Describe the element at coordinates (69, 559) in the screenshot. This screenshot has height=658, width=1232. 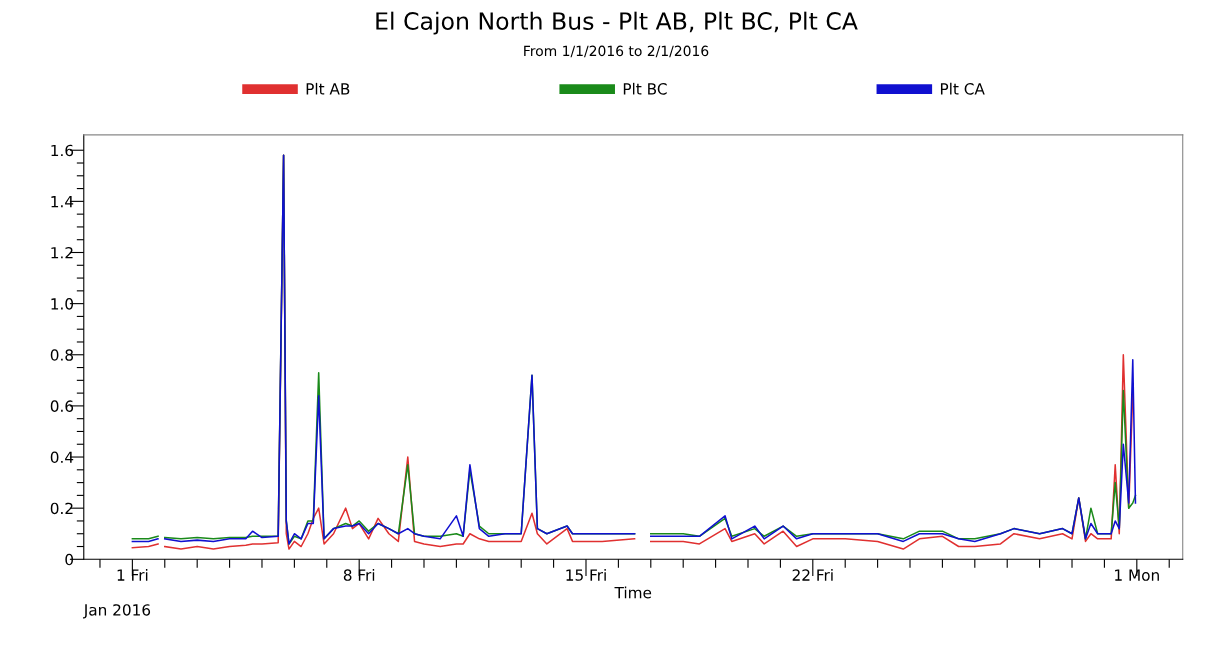
I see `y-tick-label: 0` at that location.